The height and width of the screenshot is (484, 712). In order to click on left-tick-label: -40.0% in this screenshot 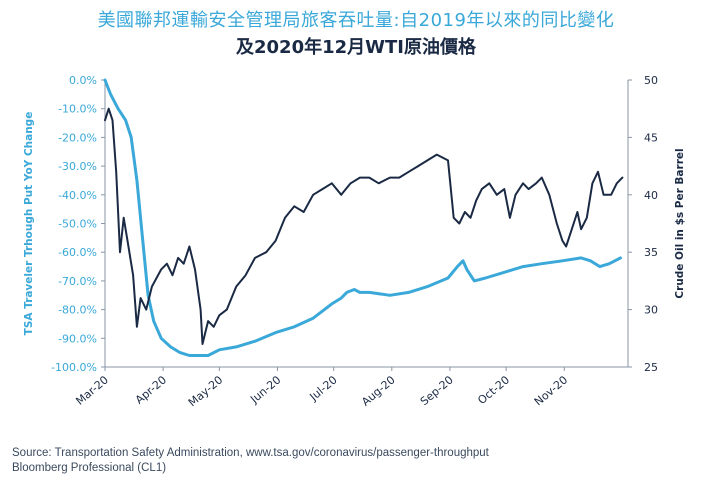, I will do `click(77, 195)`.